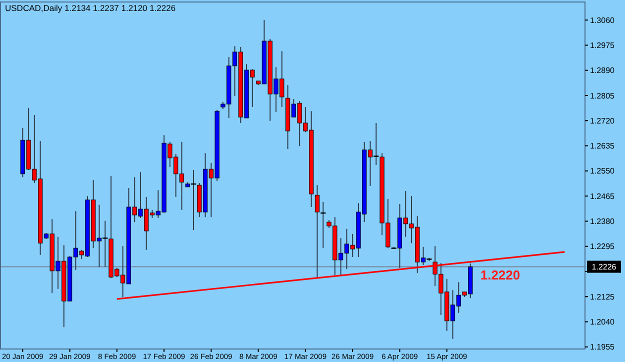  What do you see at coordinates (603, 146) in the screenshot?
I see `y-tick-label: 1.2635` at bounding box center [603, 146].